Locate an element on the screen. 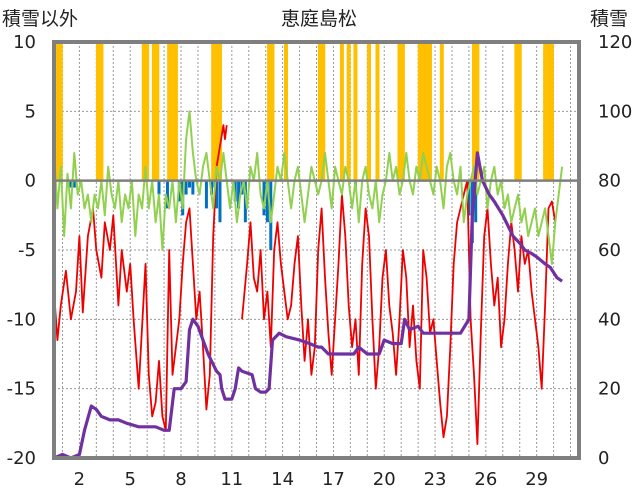 Image resolution: width=636 pixels, height=501 pixels. left-y-ticks: 10 5 0 -5 -10 -15 -20 is located at coordinates (21, 250).